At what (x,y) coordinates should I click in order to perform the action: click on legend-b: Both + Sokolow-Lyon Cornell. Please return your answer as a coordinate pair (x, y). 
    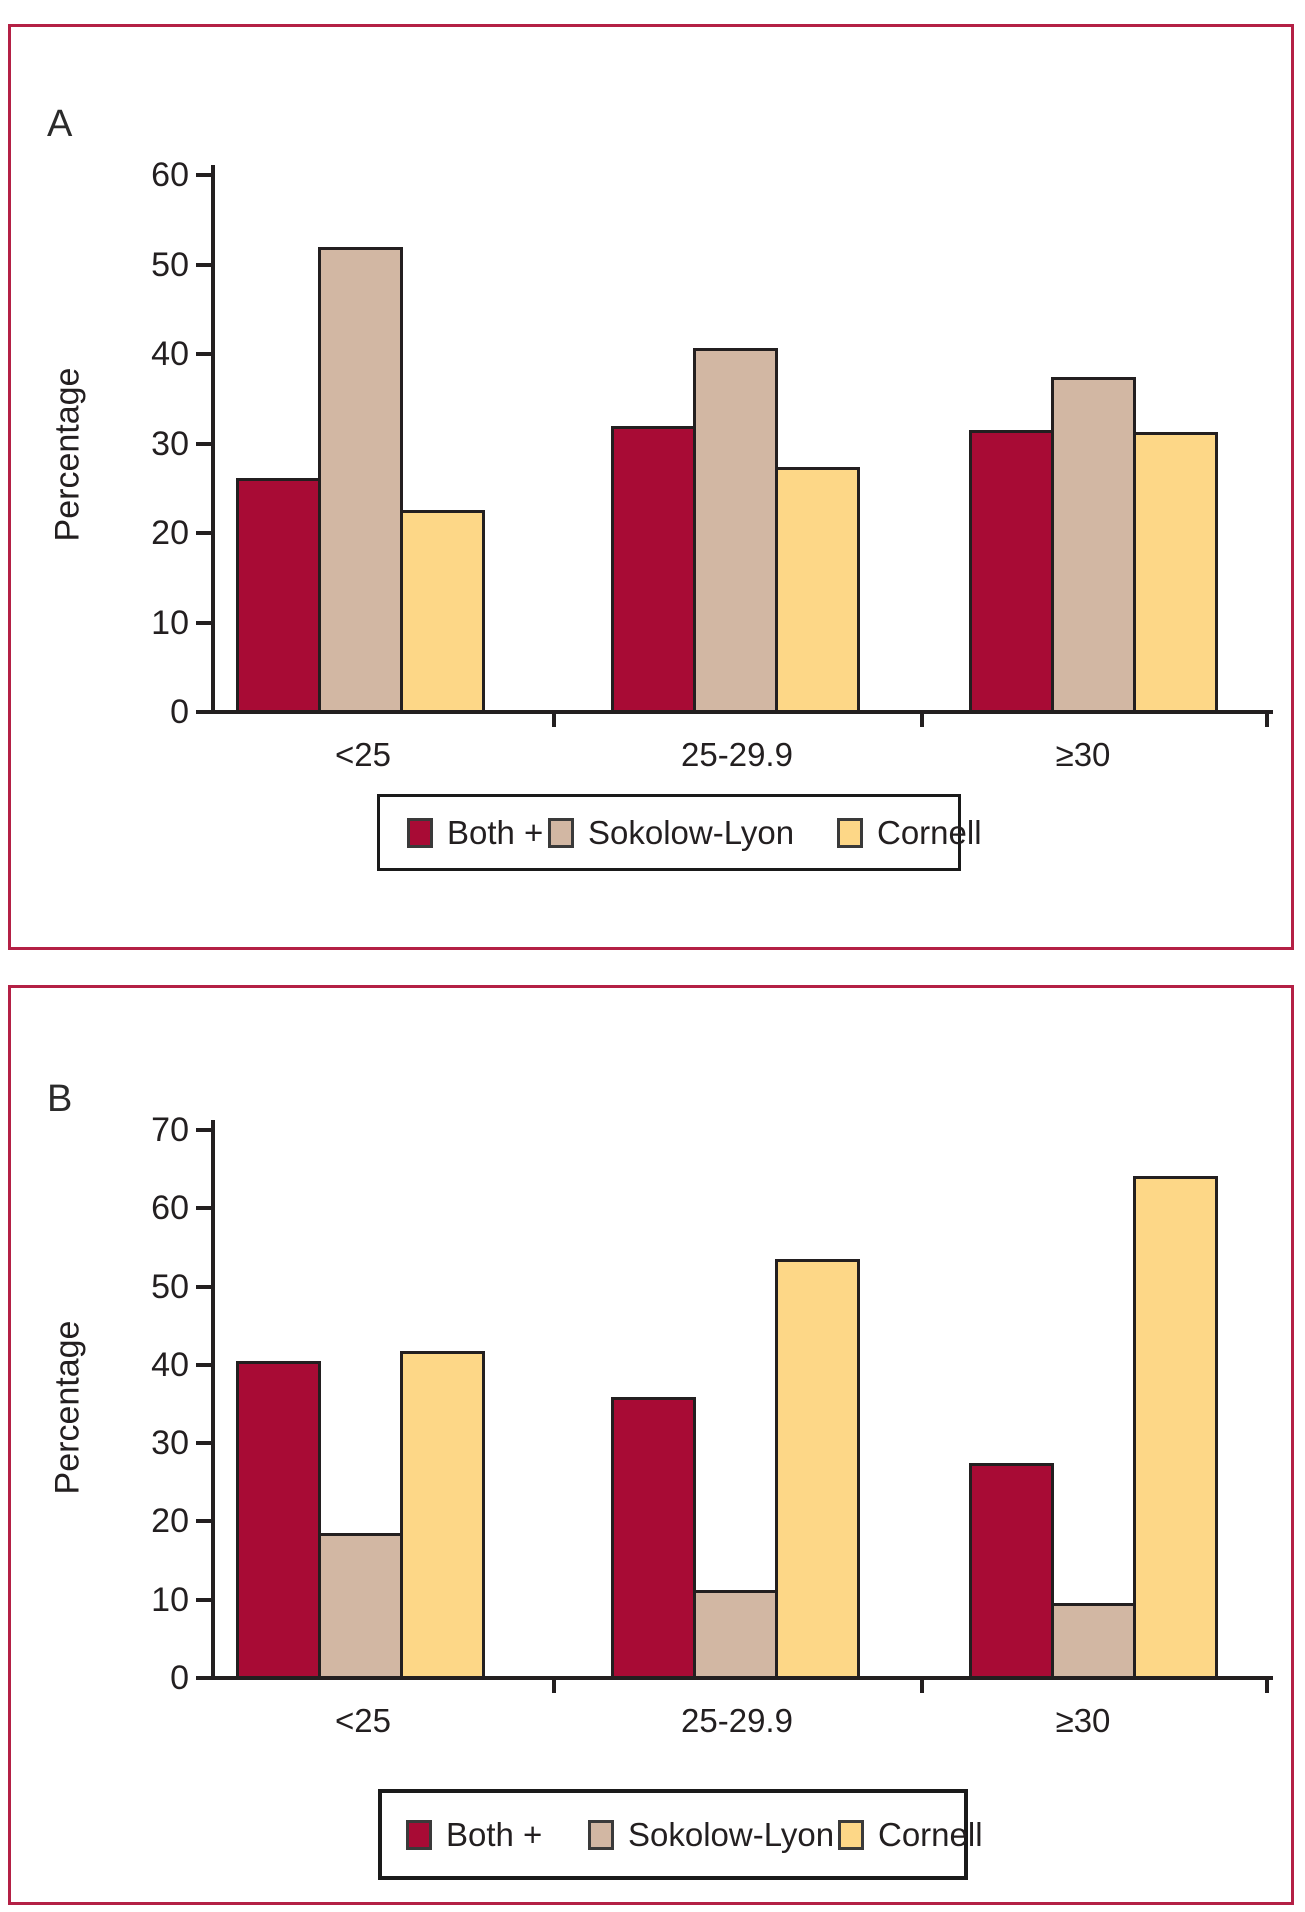
    Looking at the image, I should click on (680, 1834).